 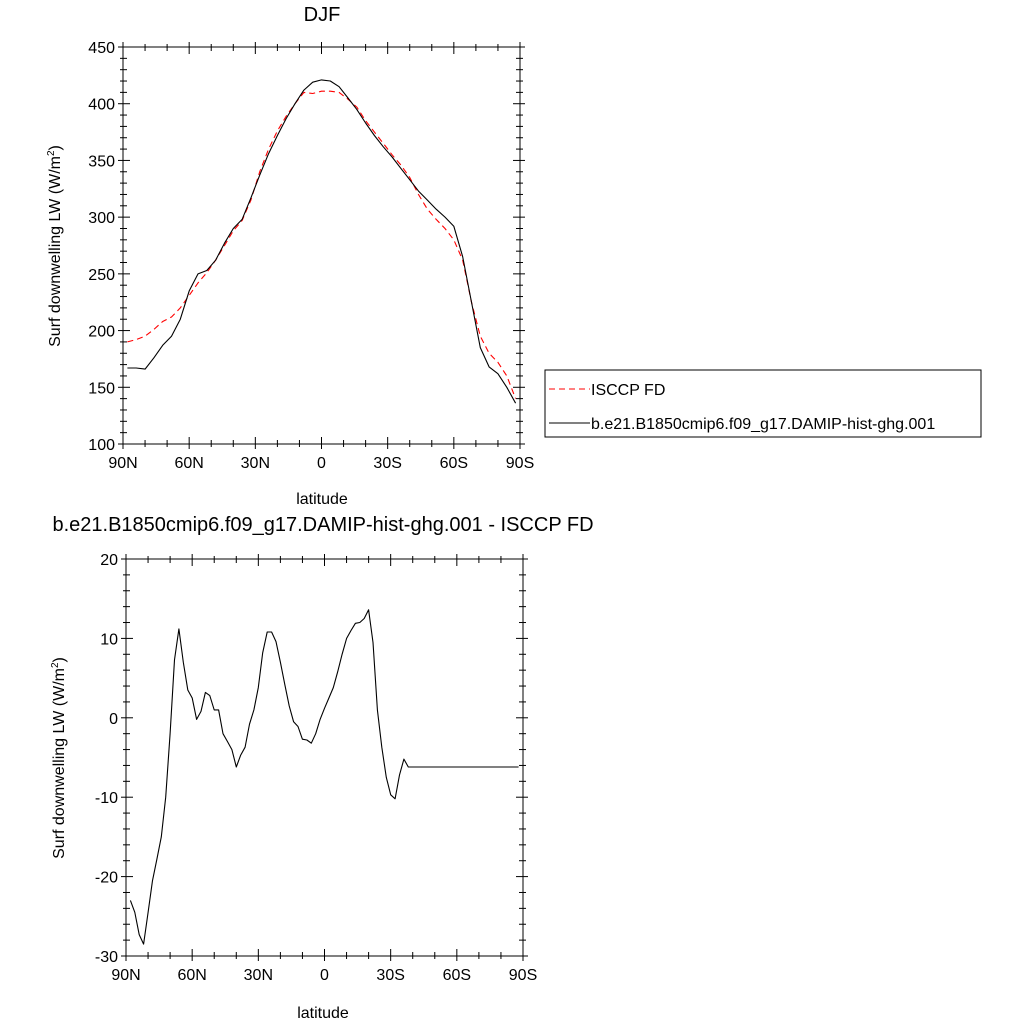 What do you see at coordinates (106, 759) in the screenshot?
I see `bottom-ytick-labels: -30 -20 -10 0 10 20` at bounding box center [106, 759].